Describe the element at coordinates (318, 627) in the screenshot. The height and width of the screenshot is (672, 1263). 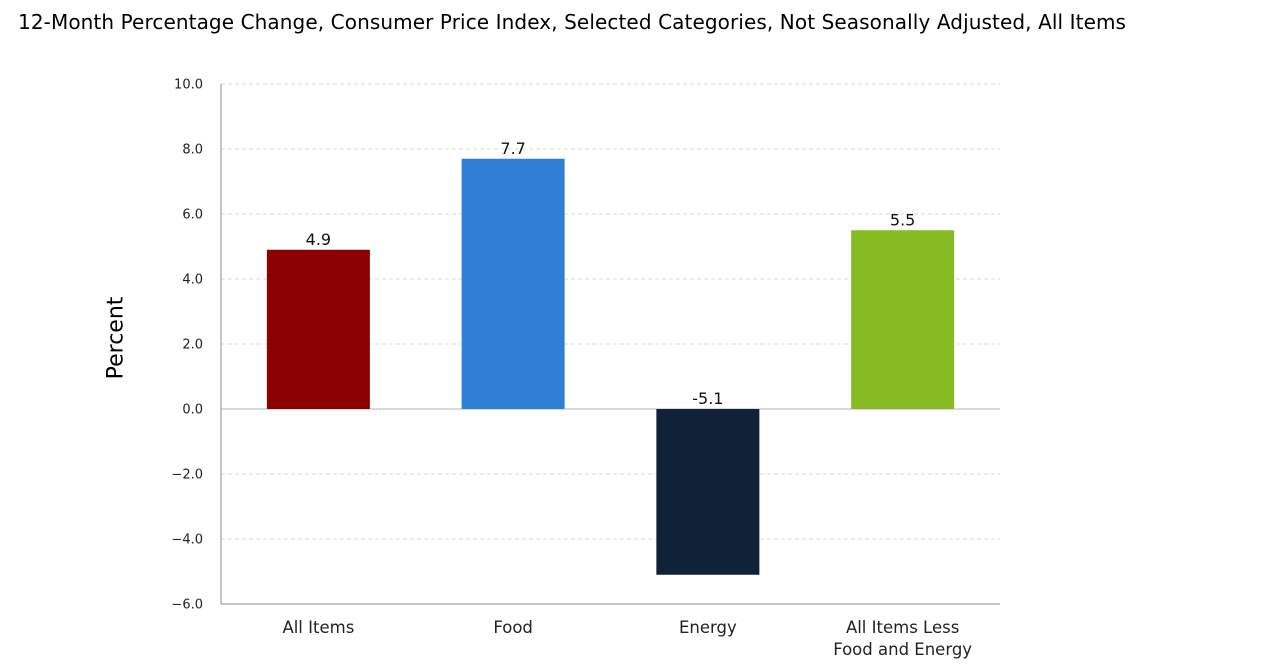
I see `x-tick-label: All Items` at that location.